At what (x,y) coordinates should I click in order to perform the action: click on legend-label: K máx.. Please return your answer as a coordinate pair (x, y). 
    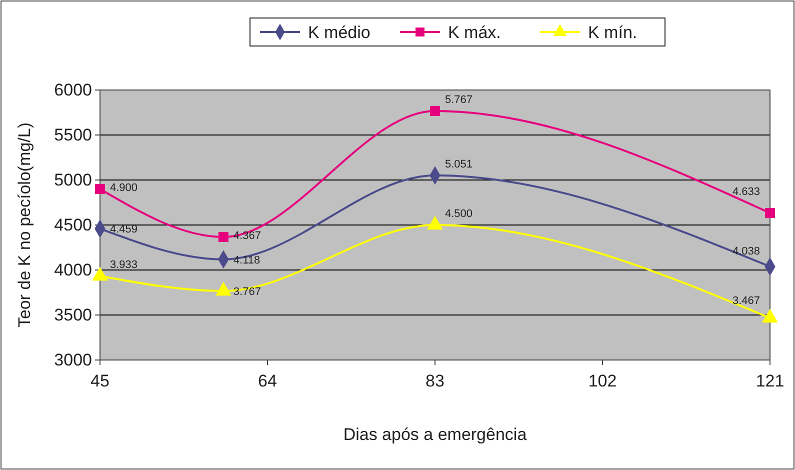
    Looking at the image, I should click on (474, 32).